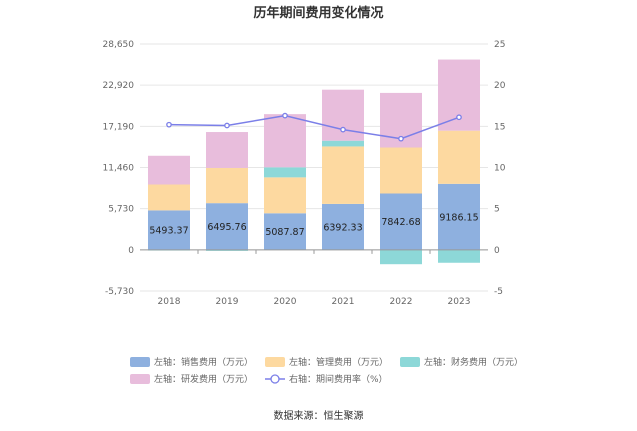 This screenshot has height=431, width=637. I want to click on data-label: 6495.76, so click(226, 227).